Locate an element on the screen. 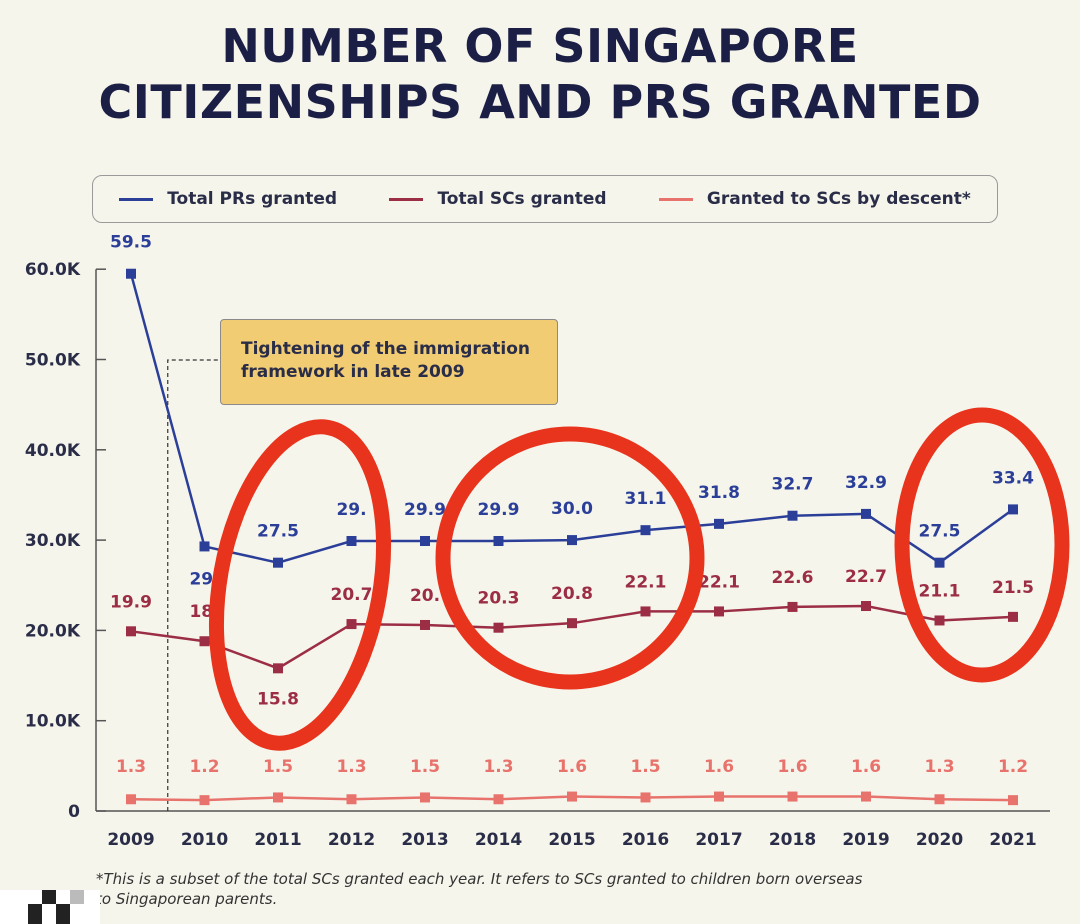 The width and height of the screenshot is (1080, 924). x-tick-label: 2018 is located at coordinates (792, 840).